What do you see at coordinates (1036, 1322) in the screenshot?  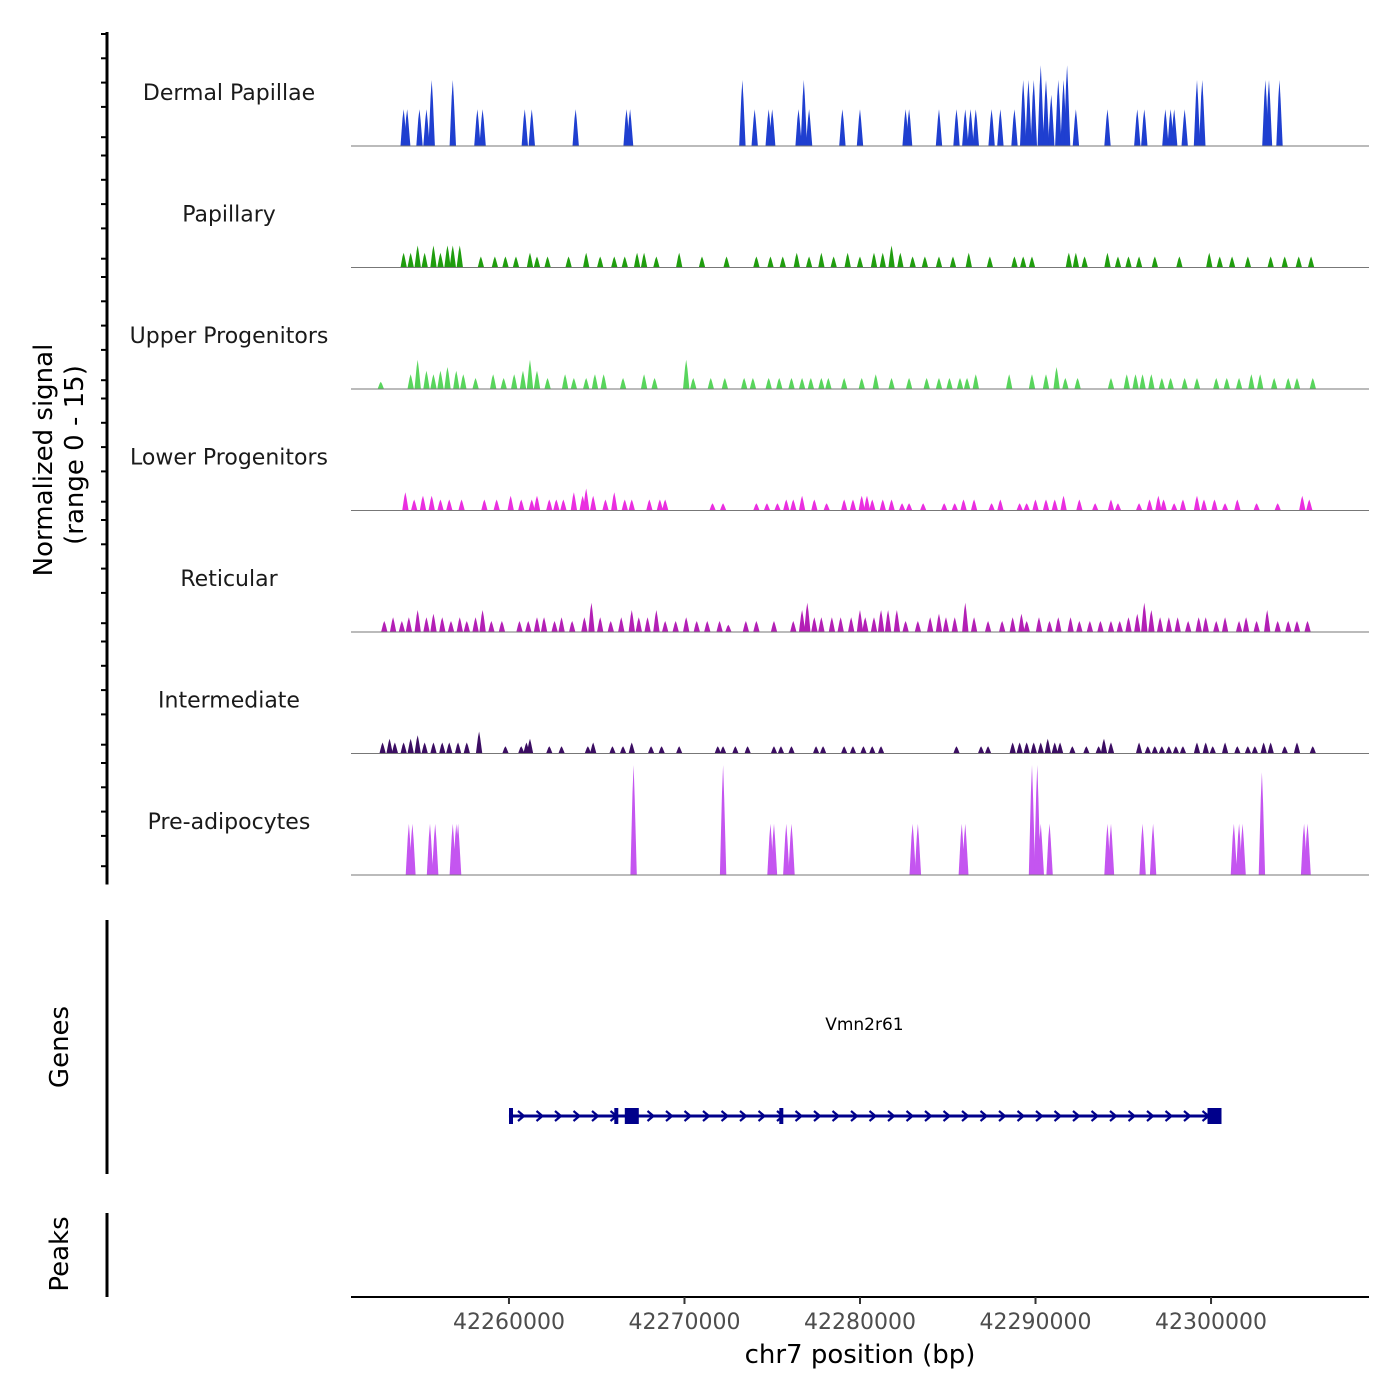 I see `x-tick-label: 42290000` at bounding box center [1036, 1322].